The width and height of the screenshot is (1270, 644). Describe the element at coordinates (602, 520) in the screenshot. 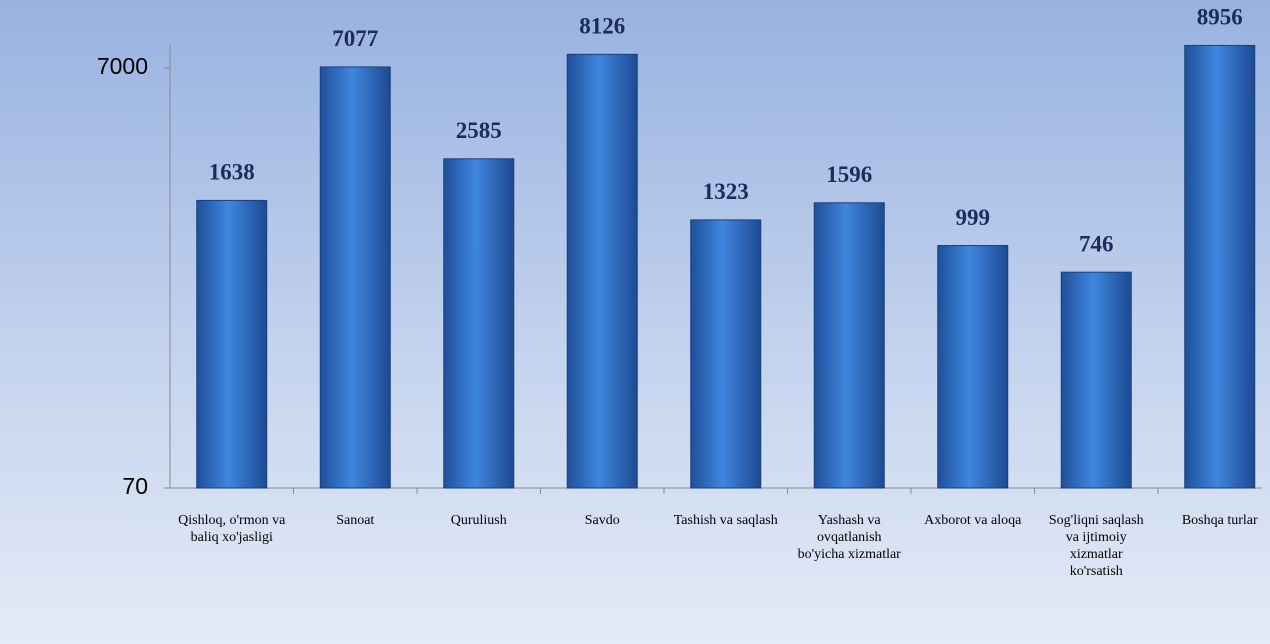

I see `x-tick-label: Savdo` at that location.